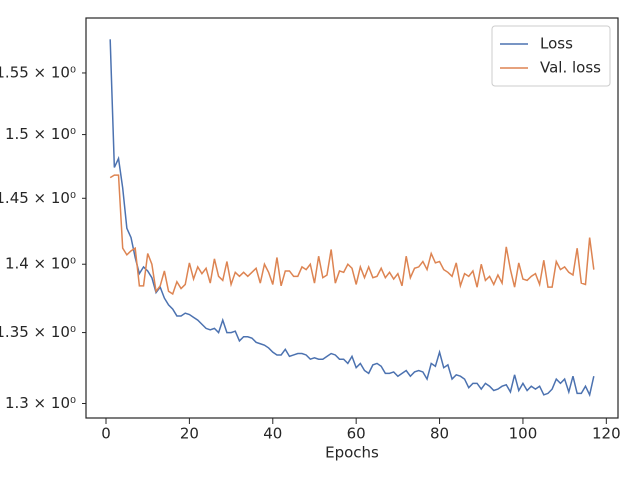 The image size is (640, 480). Describe the element at coordinates (38, 332) in the screenshot. I see `y-tick-label: 1.35 × 10⁰` at that location.